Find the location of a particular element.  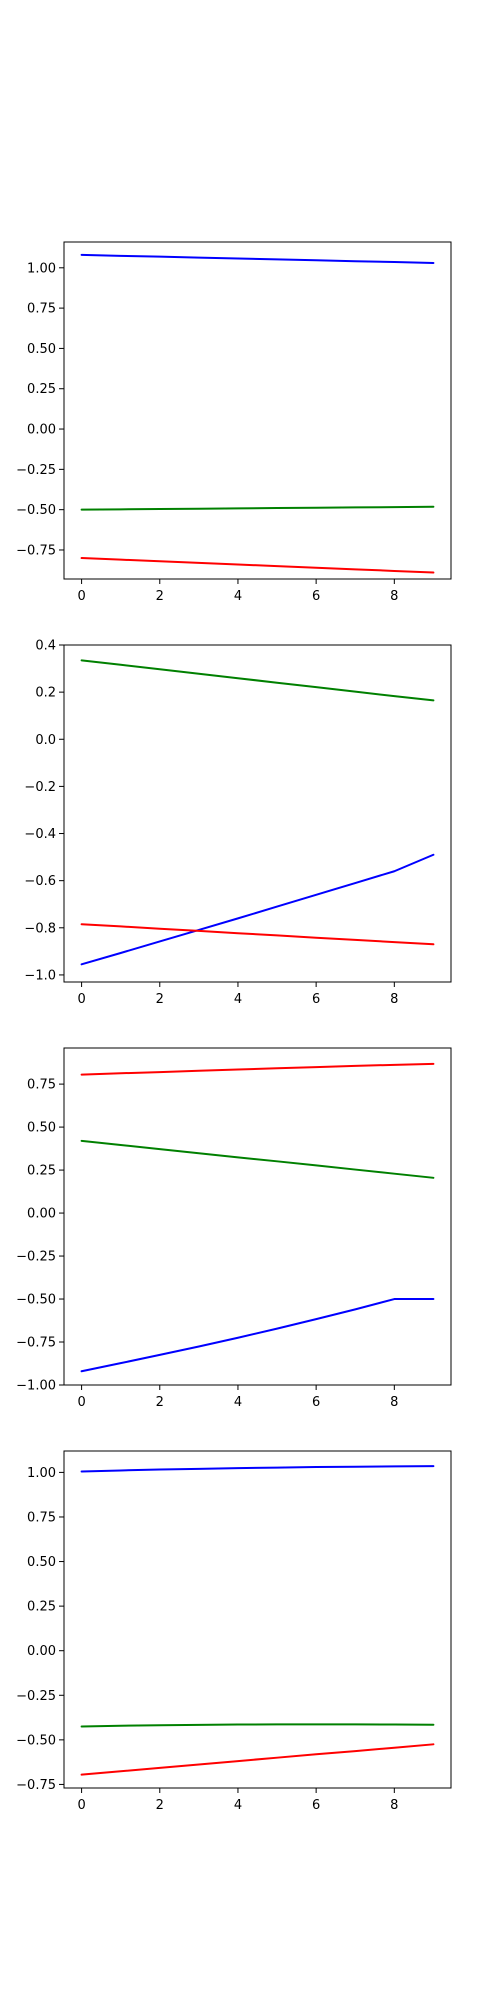

y-tick-label: −0.4 is located at coordinates (40, 834).